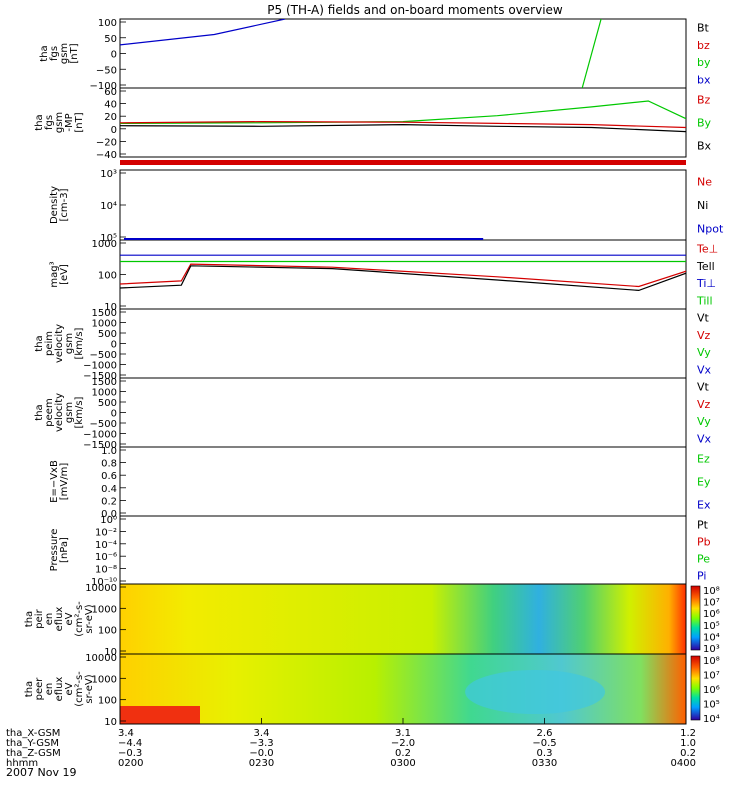 The image size is (750, 800). What do you see at coordinates (402, 763) in the screenshot?
I see `x-tick-label: 0300` at bounding box center [402, 763].